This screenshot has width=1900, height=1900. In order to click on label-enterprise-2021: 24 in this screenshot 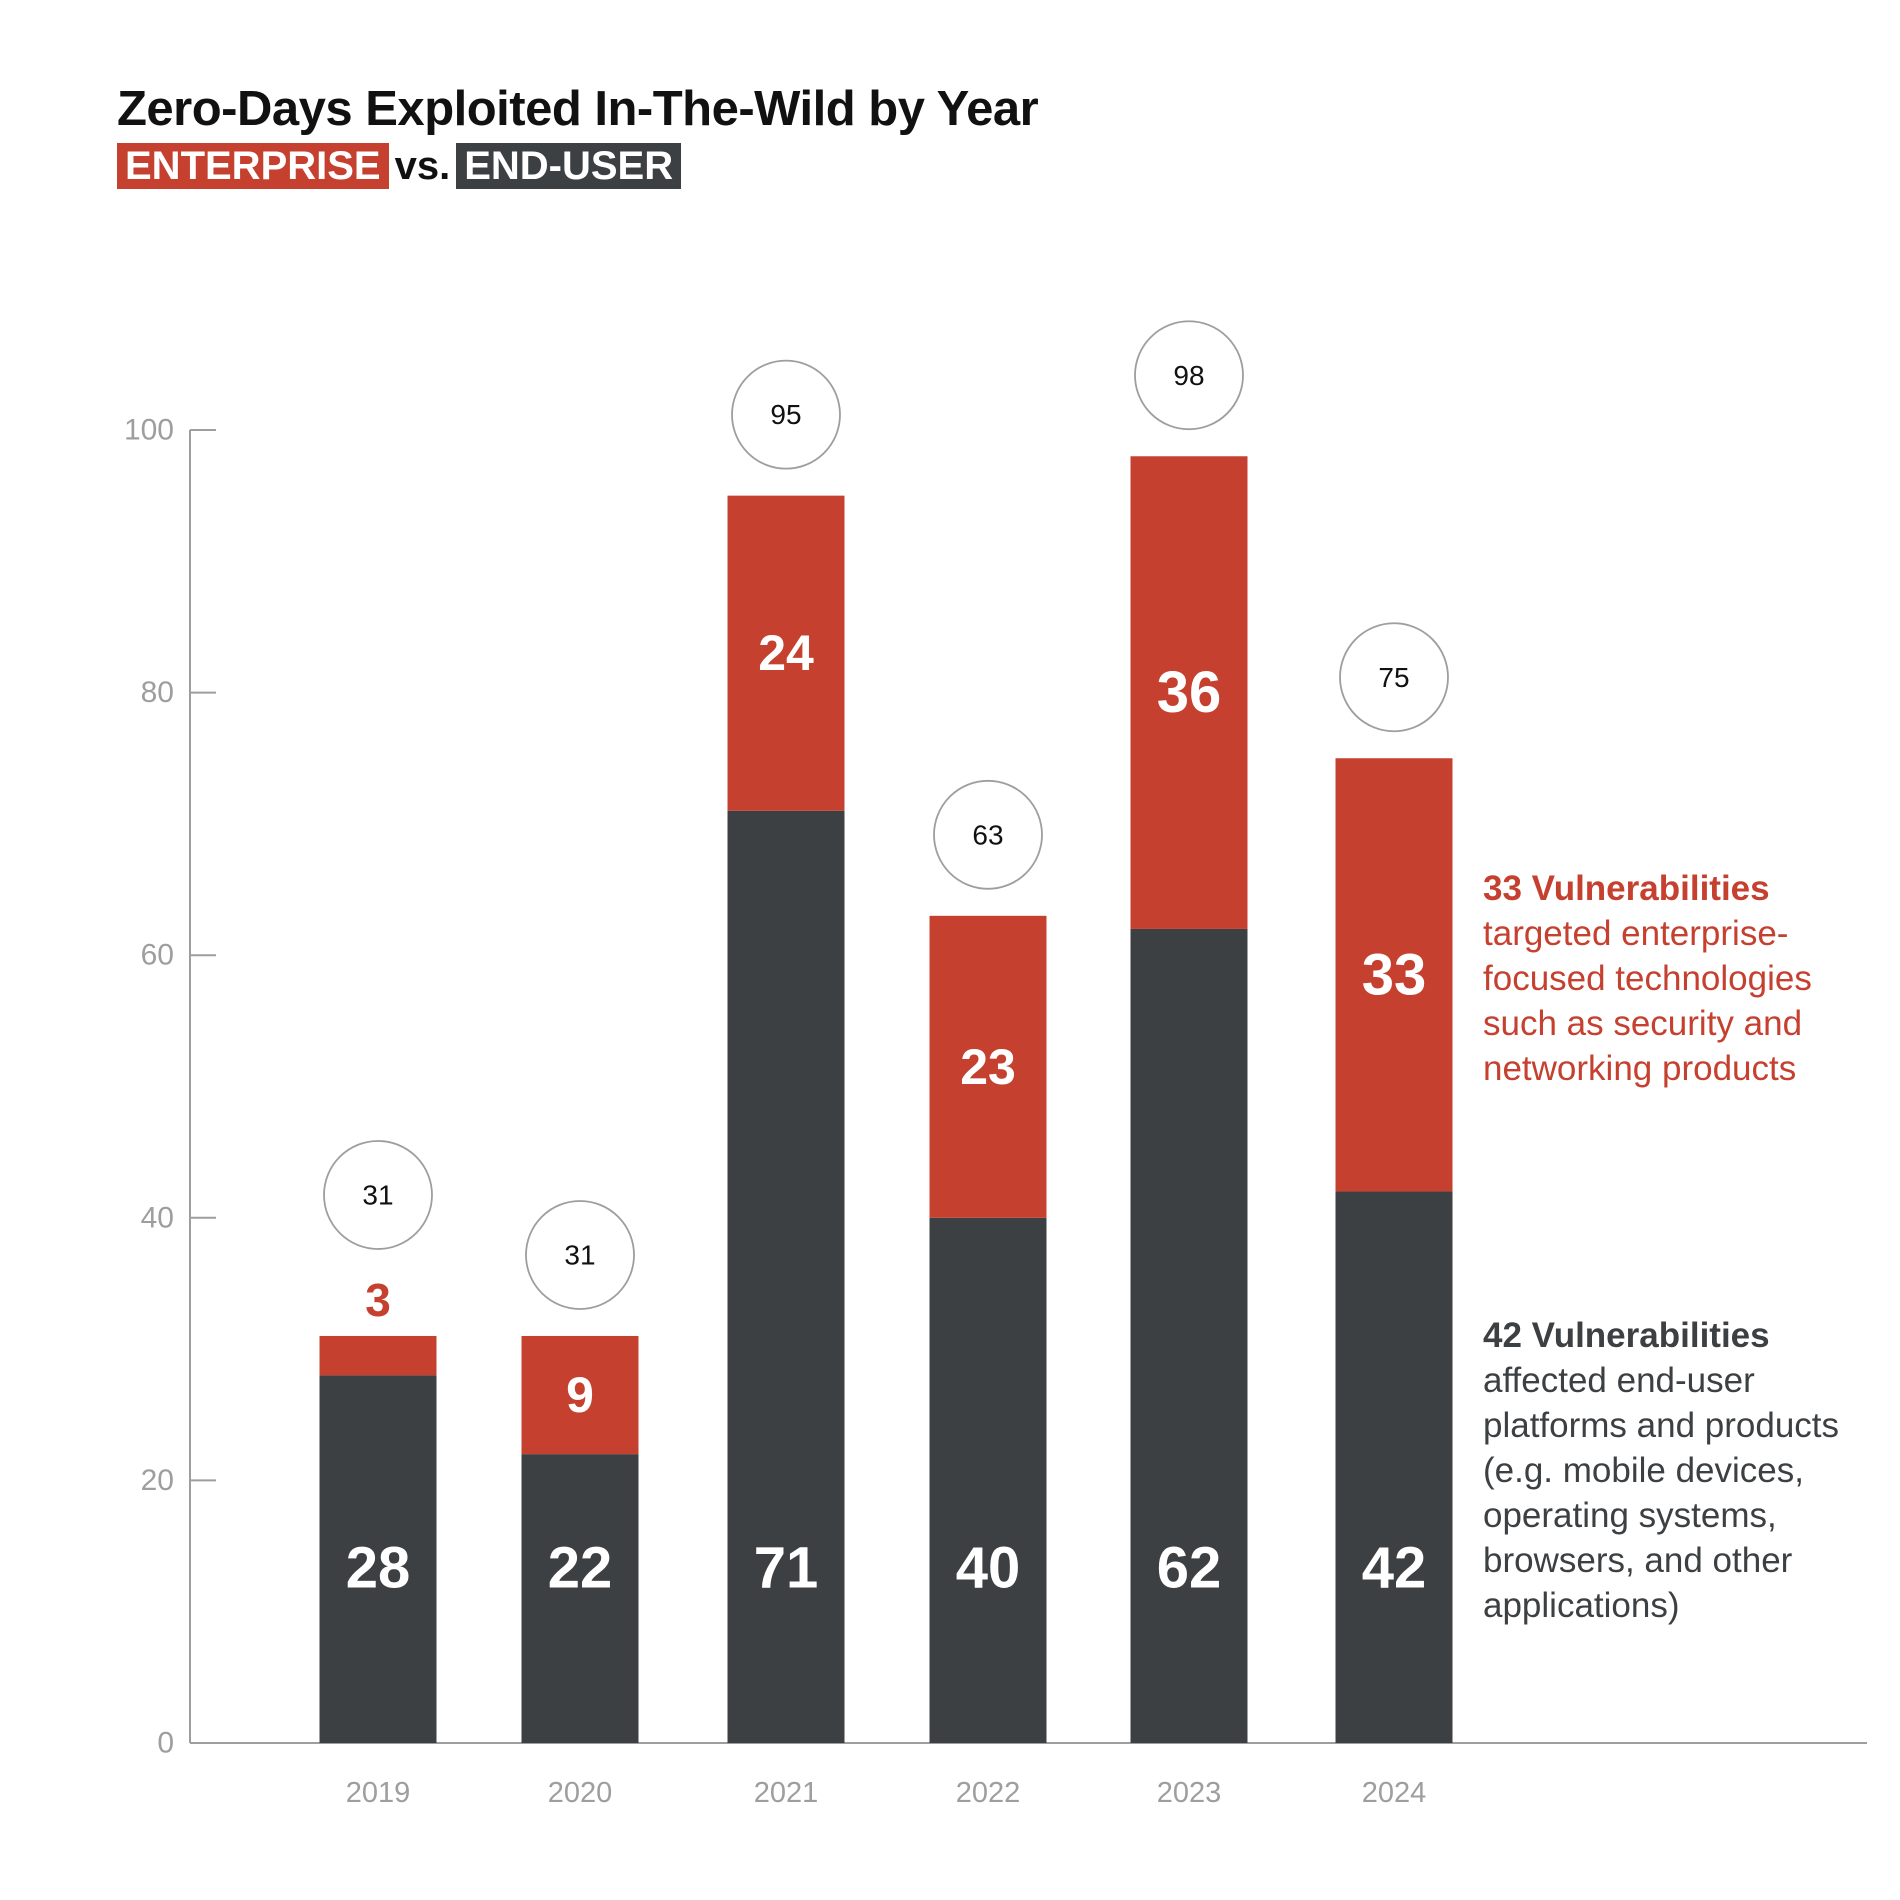, I will do `click(786, 653)`.